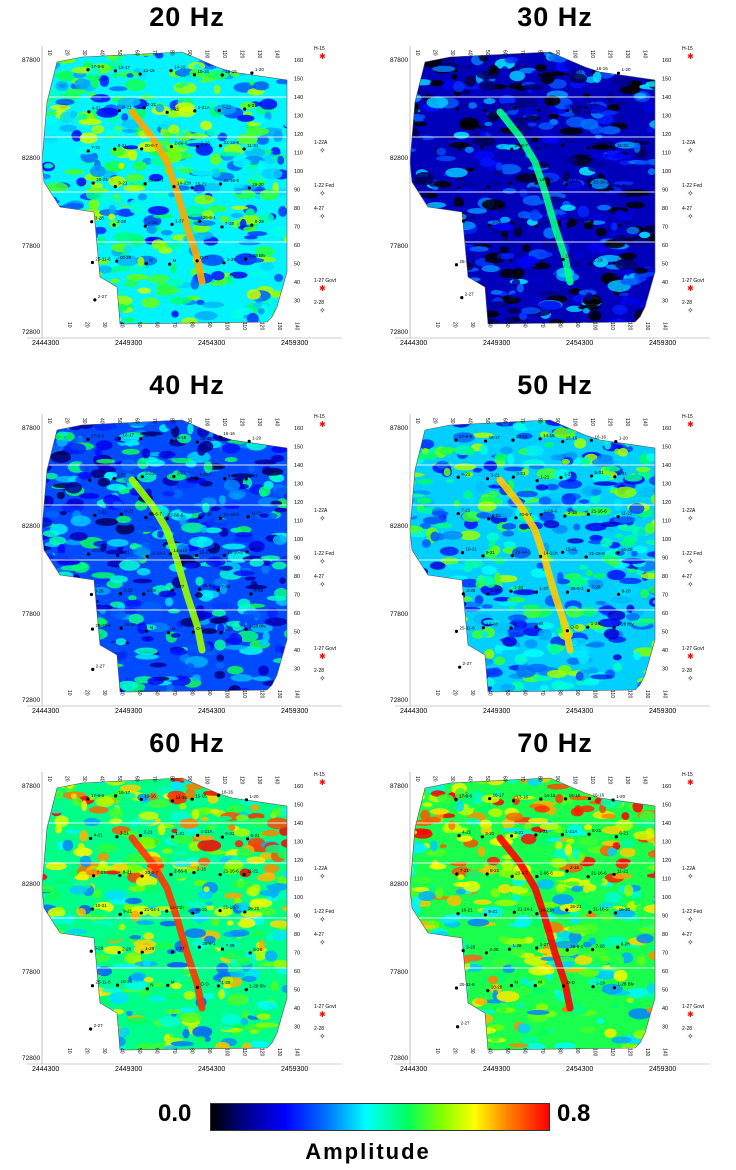 This screenshot has height=1170, width=736. I want to click on well-symbol-icon: ✱, so click(322, 56).